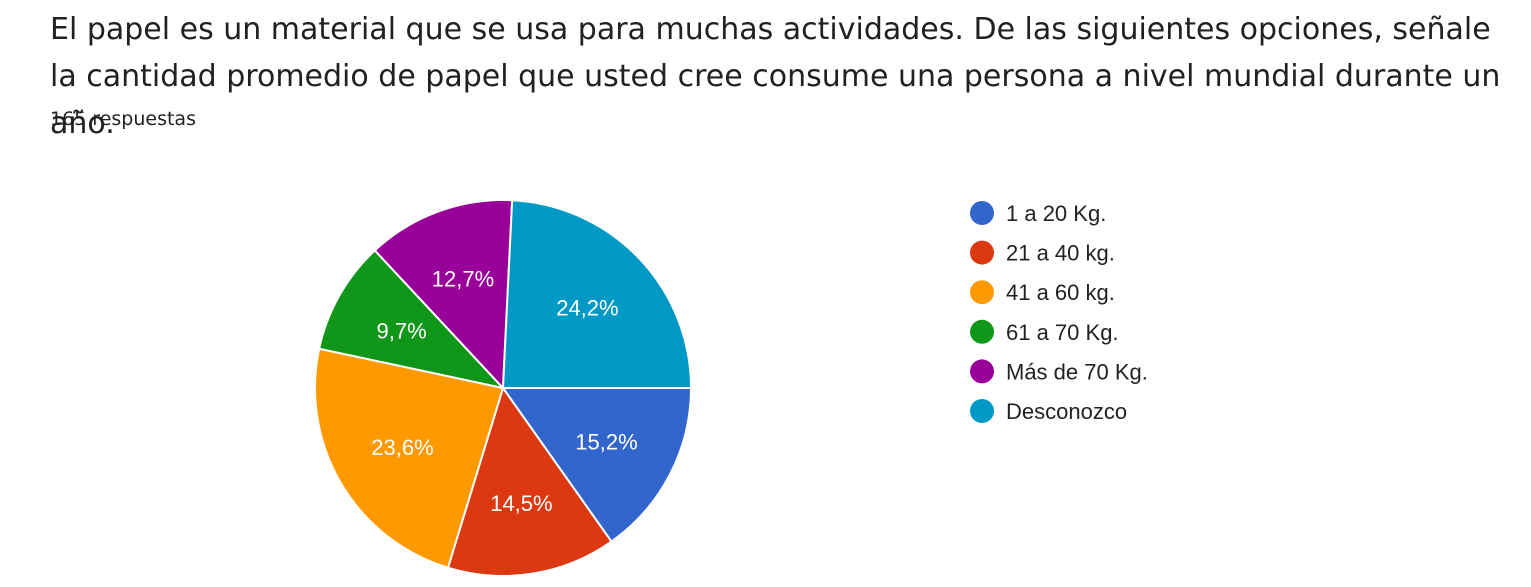  What do you see at coordinates (402, 447) in the screenshot?
I see `slice-label-41-a-60-kg: 23,6%` at bounding box center [402, 447].